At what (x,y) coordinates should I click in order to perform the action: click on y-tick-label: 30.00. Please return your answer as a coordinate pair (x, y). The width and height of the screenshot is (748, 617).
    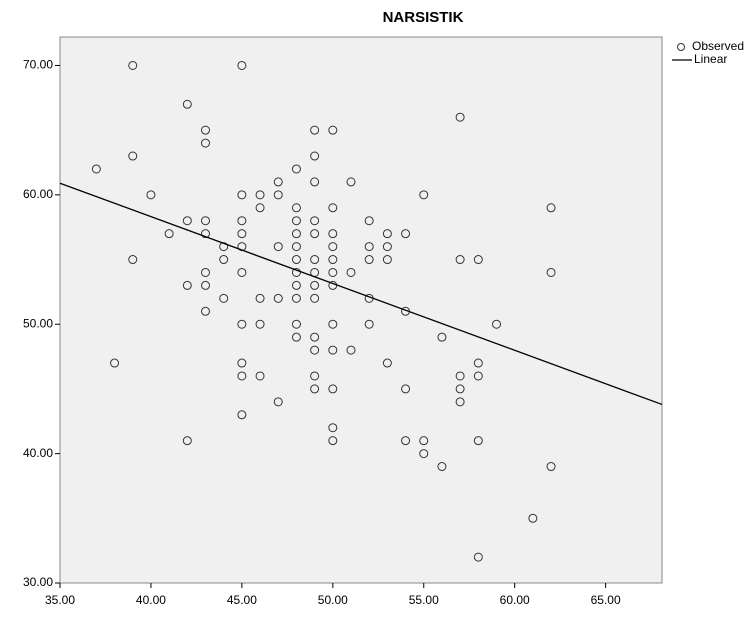
    Looking at the image, I should click on (38, 582).